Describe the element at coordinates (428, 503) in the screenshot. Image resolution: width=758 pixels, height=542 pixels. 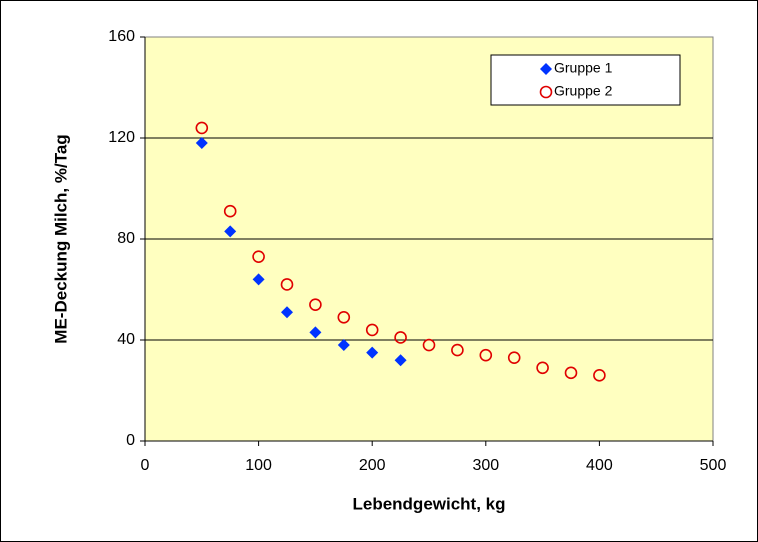
I see `x-axis-title: Lebendgewicht, kg` at that location.